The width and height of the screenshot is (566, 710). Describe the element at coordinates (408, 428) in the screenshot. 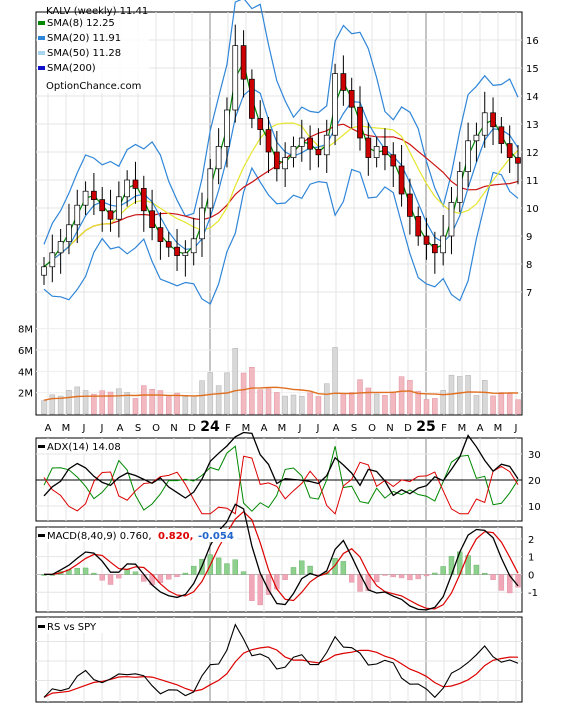

I see `x-tick-label: D` at that location.